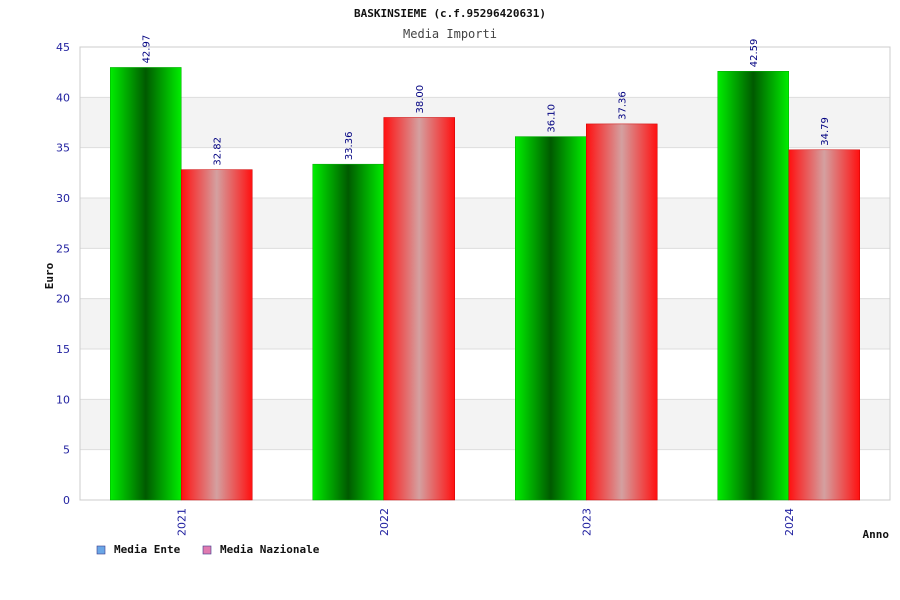  What do you see at coordinates (63, 274) in the screenshot?
I see `y-axis: 0 5 10 15 20 25 30 35 40 45` at bounding box center [63, 274].